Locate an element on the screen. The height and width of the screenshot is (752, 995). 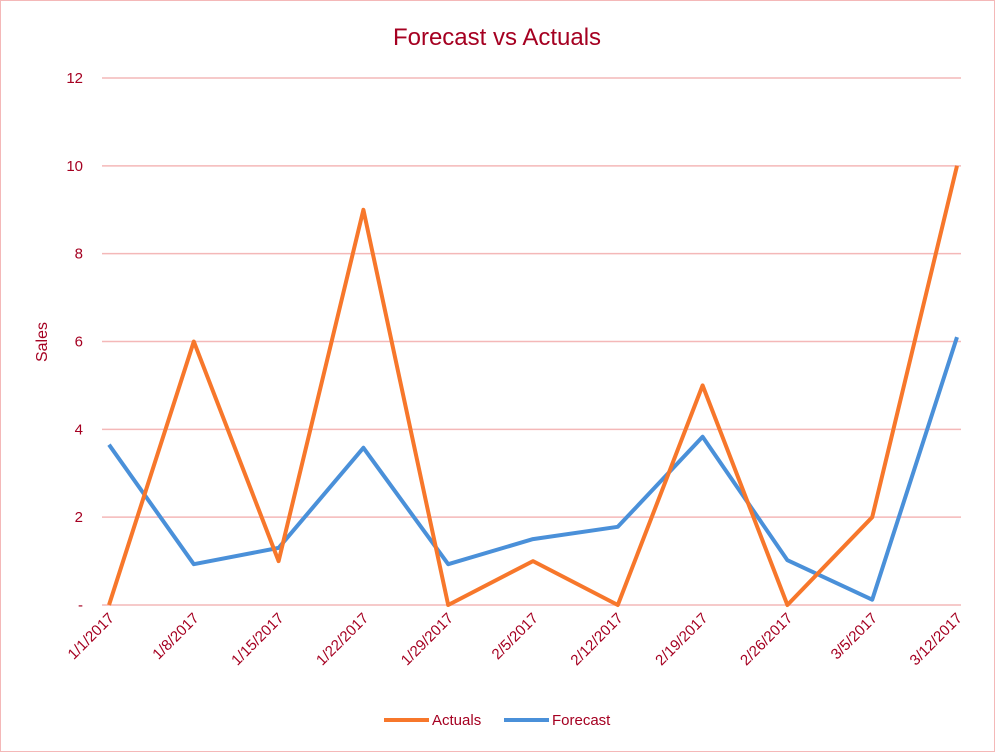
chart-title: Forecast vs Actuals is located at coordinates (497, 37).